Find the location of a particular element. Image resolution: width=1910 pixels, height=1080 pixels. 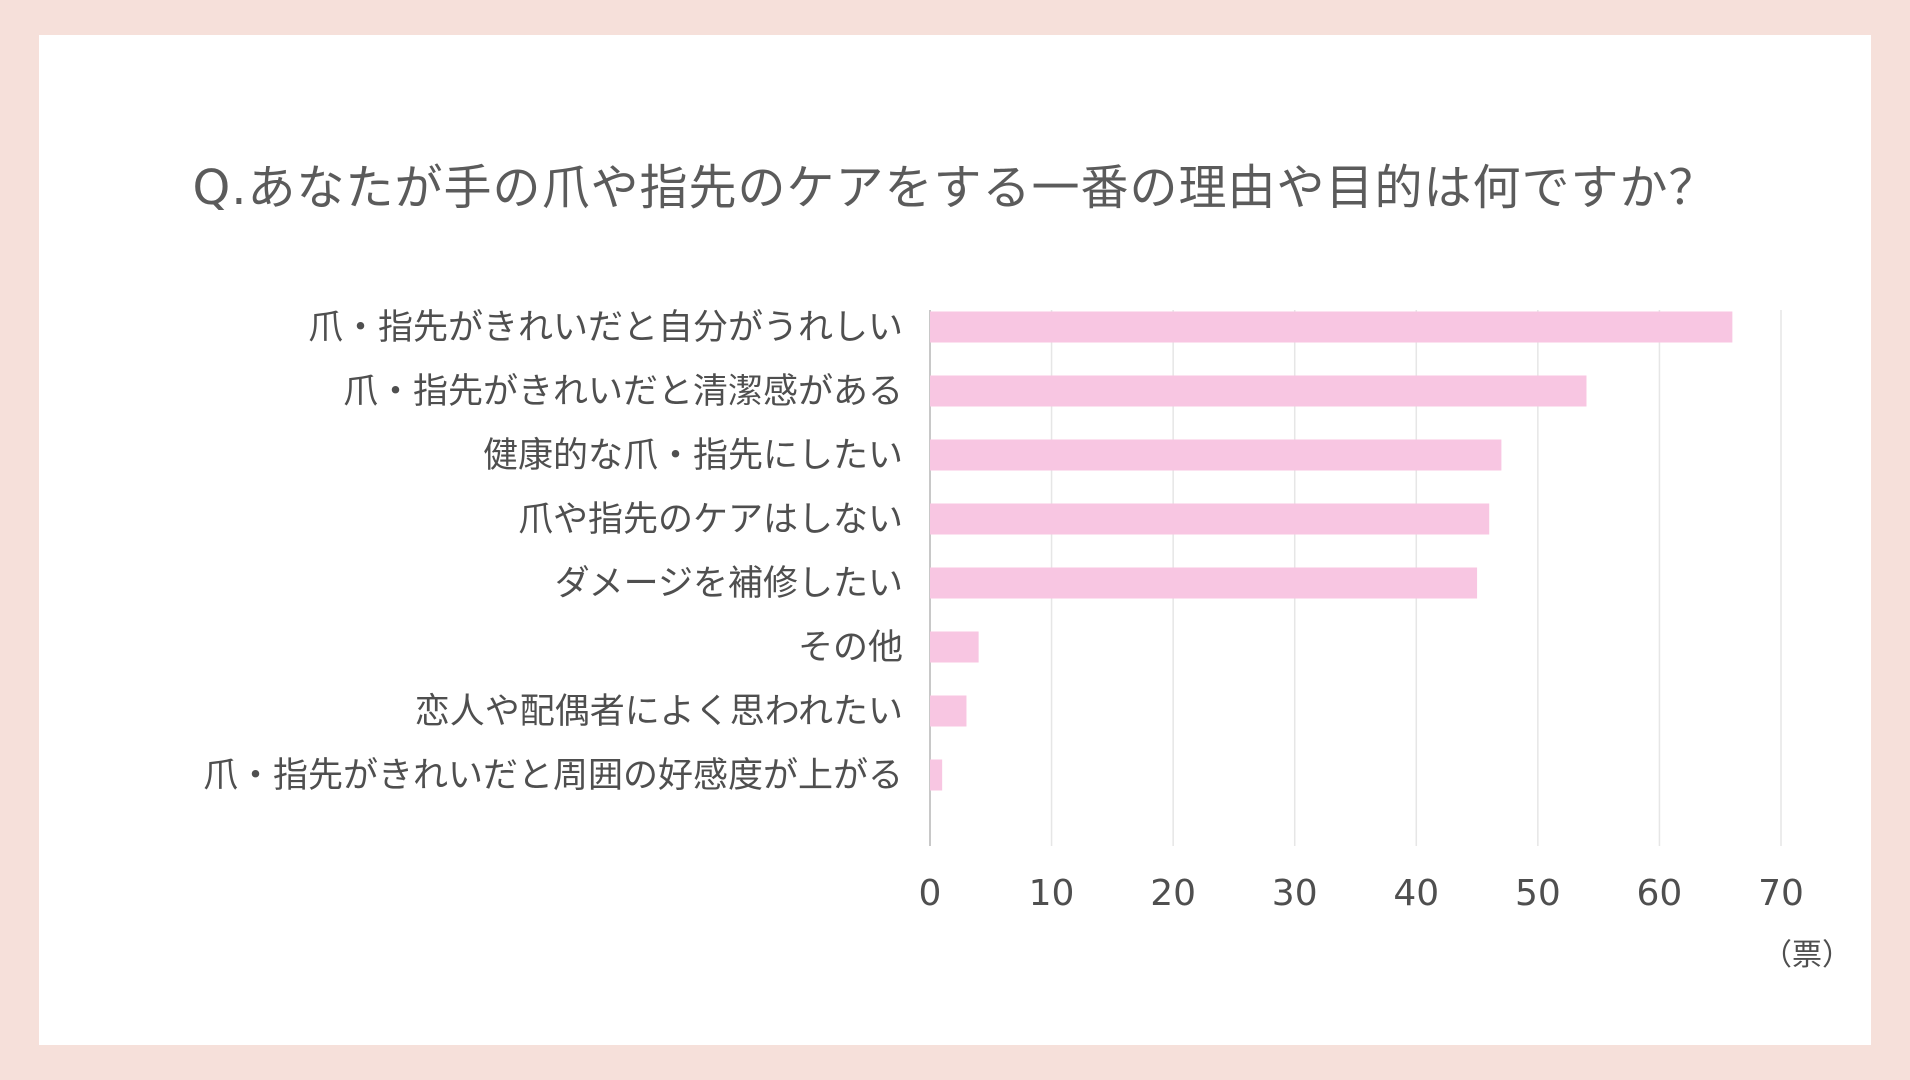

category-label-7: 恋人や配偶者によく思われたい is located at coordinates (659, 712).